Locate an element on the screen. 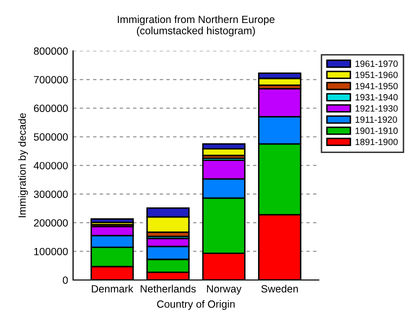 The width and height of the screenshot is (420, 320). x-tick-label: Norway is located at coordinates (224, 290).